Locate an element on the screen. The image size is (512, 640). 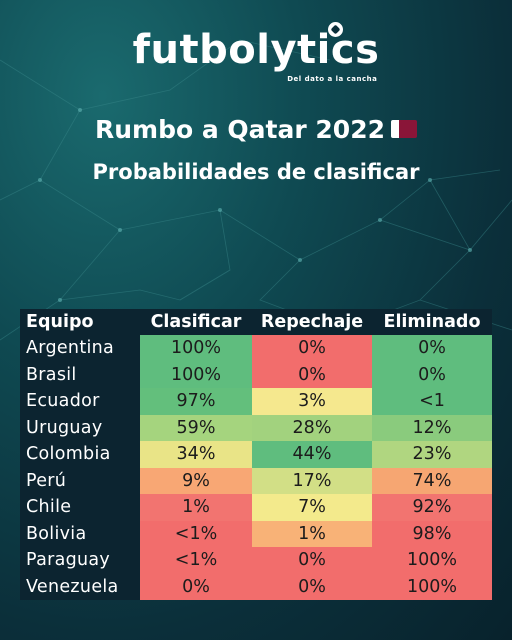
table-row: Argentina 100% 0% 0% is located at coordinates (256, 348).